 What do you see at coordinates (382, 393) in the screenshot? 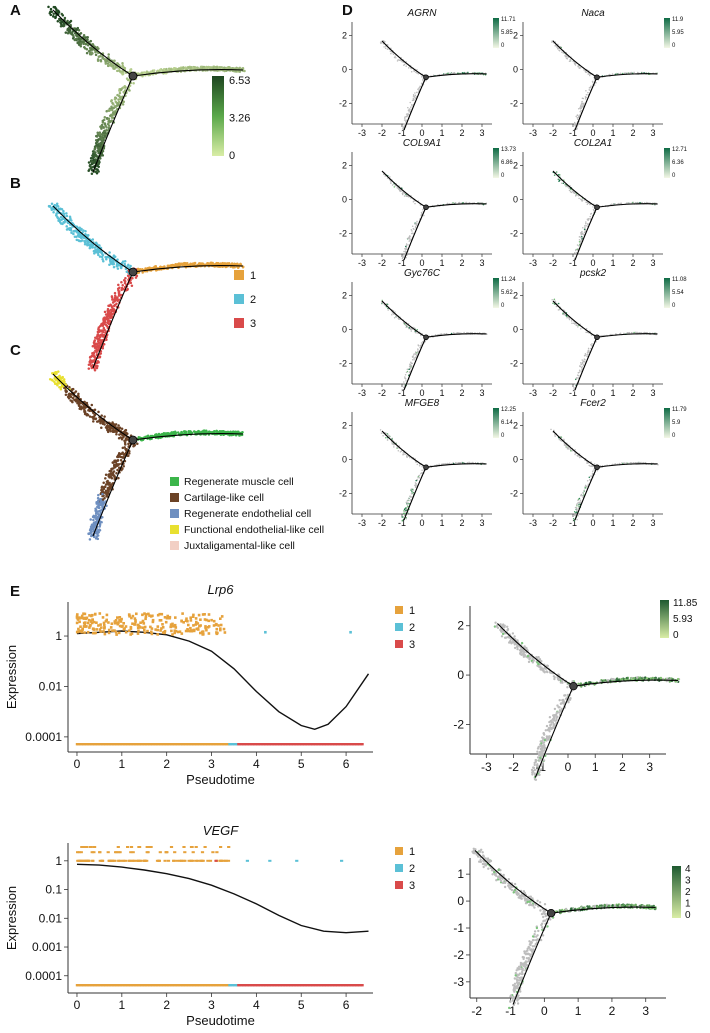
I see `gene-x-tick-label: -2` at bounding box center [382, 393].